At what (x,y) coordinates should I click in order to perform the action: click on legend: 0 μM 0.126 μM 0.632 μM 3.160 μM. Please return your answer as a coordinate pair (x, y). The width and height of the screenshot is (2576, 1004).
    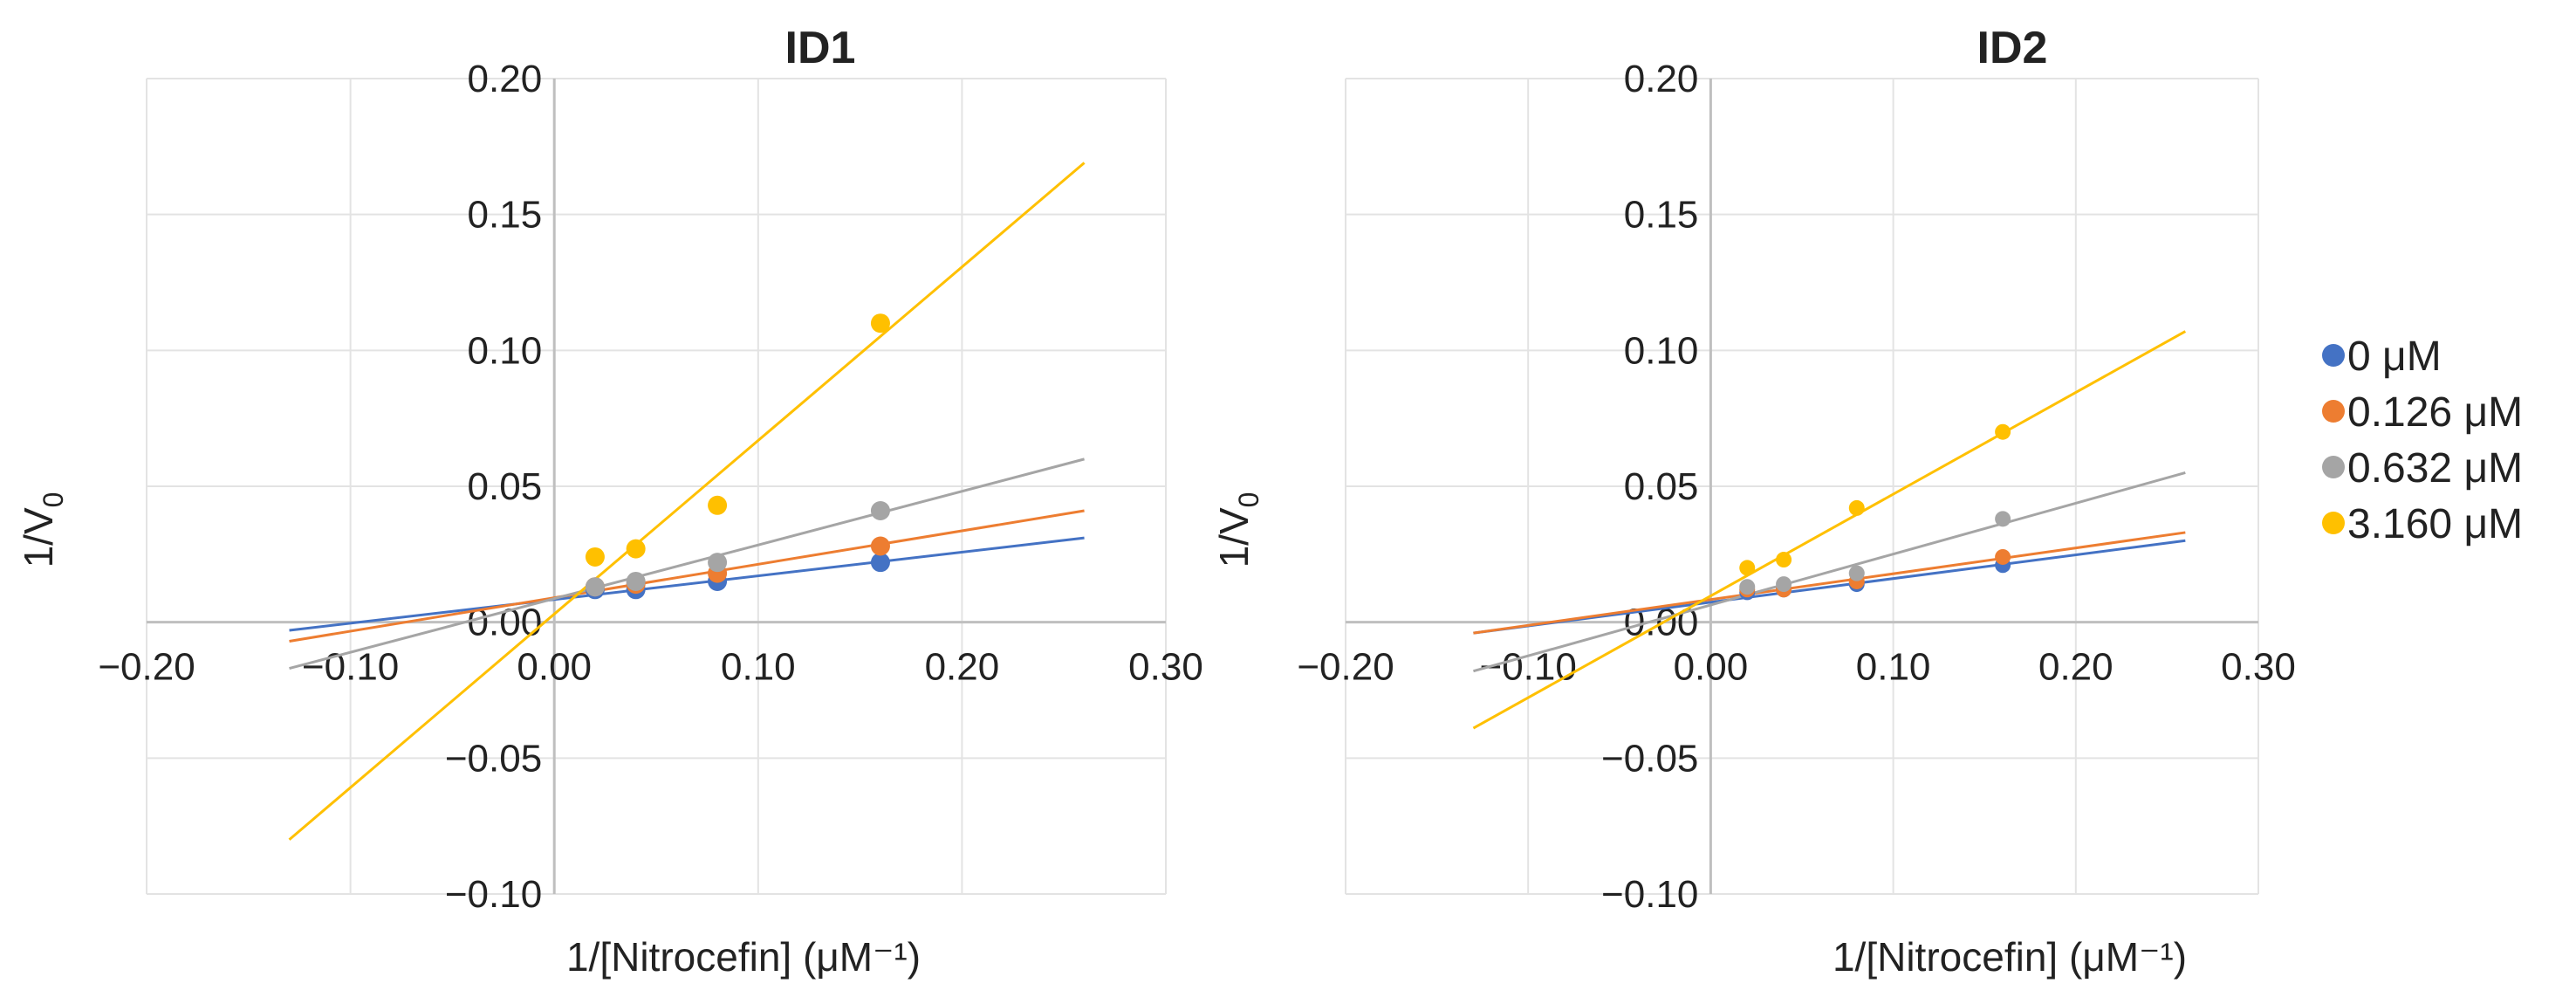
    Looking at the image, I should click on (2422, 441).